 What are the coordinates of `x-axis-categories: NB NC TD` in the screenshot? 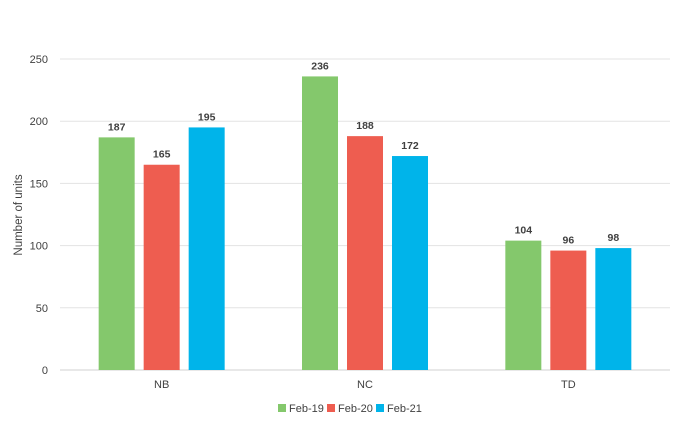 It's located at (365, 385).